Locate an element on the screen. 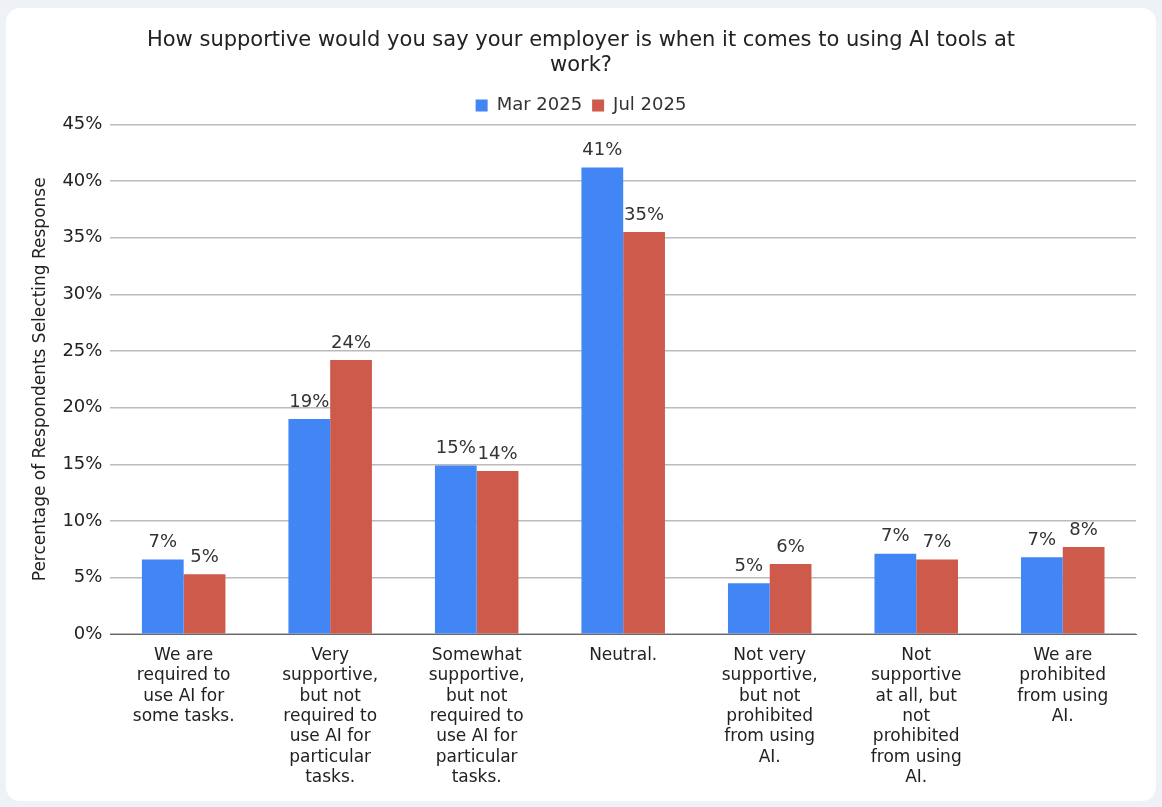 Image resolution: width=1162 pixels, height=807 pixels. legend-label: Jul 2025 is located at coordinates (649, 104).